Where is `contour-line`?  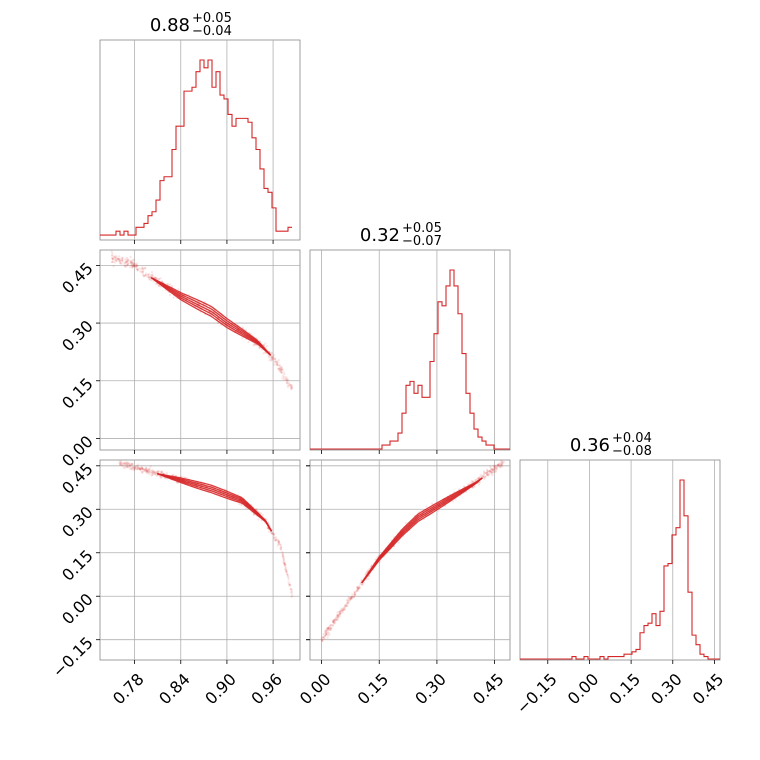 contour-line is located at coordinates (215, 502).